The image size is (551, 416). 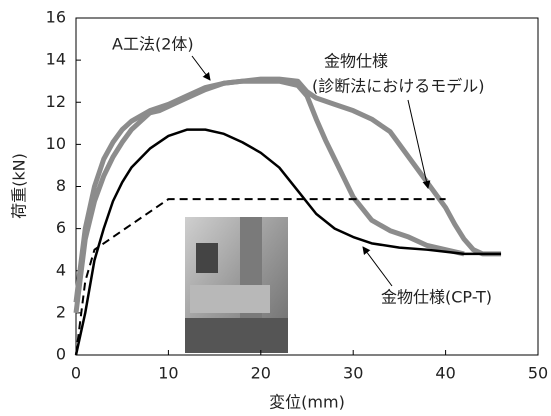 I want to click on y-tick-label: 0, so click(x=61, y=354).